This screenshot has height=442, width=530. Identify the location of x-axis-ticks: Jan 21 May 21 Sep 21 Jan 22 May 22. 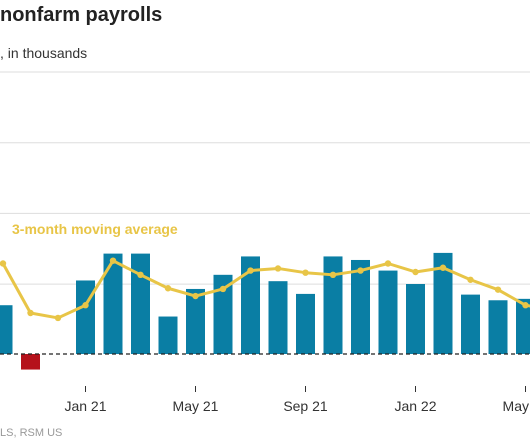
(297, 400).